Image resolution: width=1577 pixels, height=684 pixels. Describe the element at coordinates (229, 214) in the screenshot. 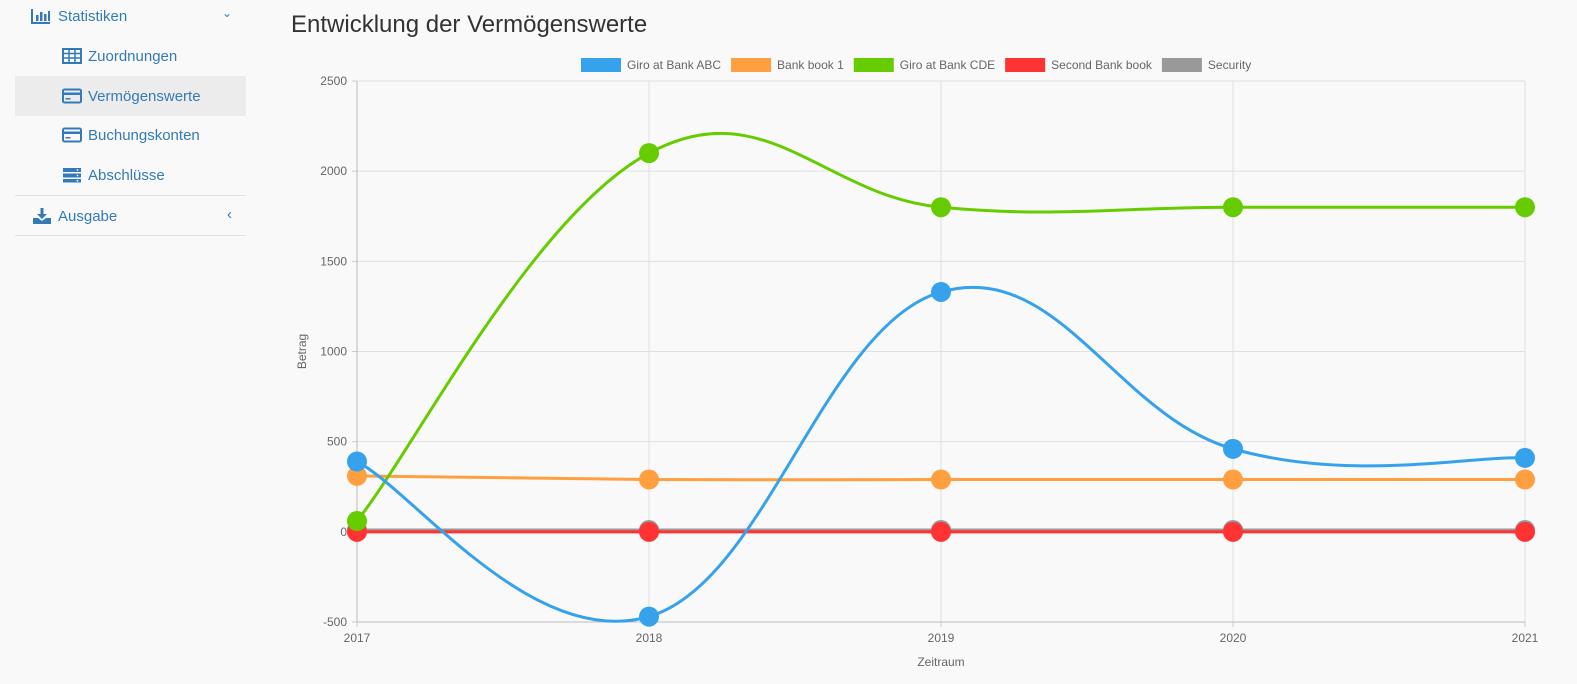

I see `chevron-left-icon: ‹` at that location.